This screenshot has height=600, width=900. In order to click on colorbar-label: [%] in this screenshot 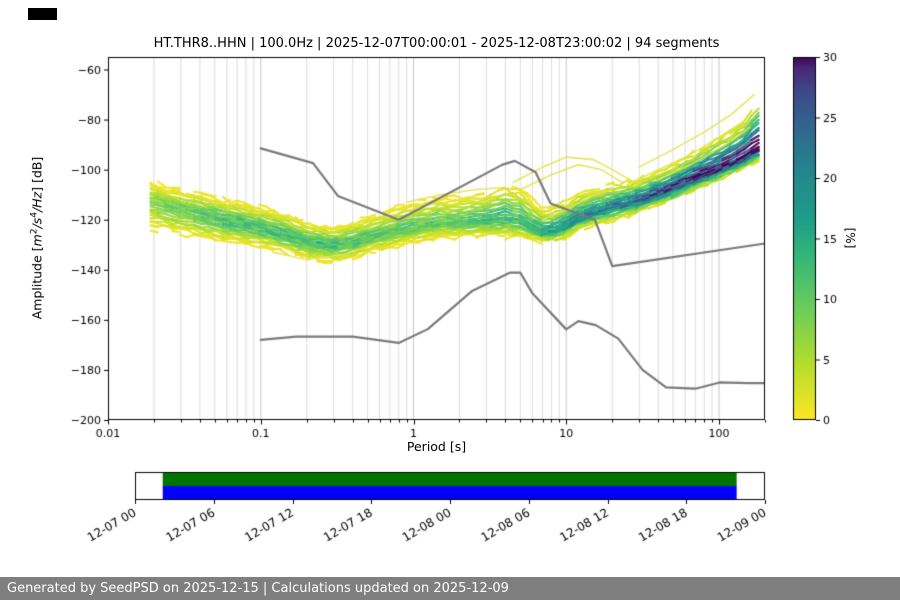, I will do `click(850, 238)`.